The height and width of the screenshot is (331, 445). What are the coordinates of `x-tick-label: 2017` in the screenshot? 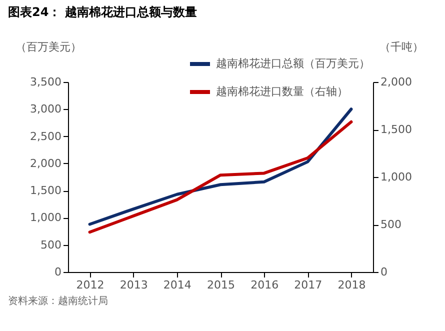 It's located at (308, 285).